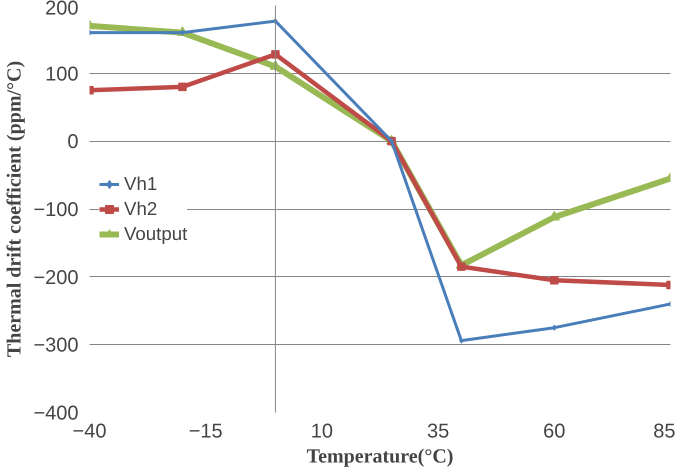  Describe the element at coordinates (72, 142) in the screenshot. I see `y-tick-label: 0` at that location.